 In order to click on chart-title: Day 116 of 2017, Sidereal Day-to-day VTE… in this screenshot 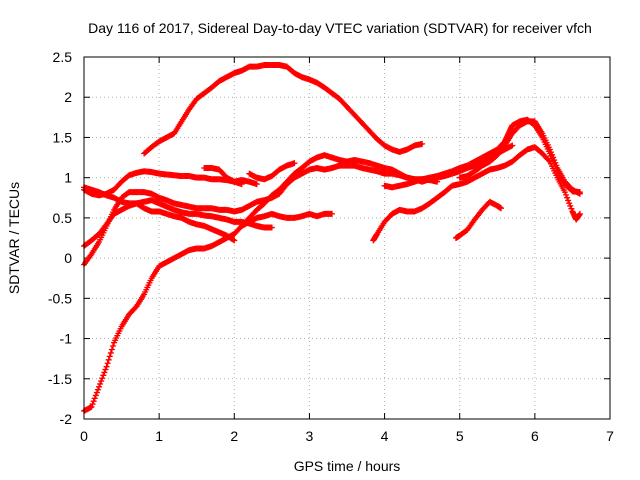, I will do `click(340, 28)`.